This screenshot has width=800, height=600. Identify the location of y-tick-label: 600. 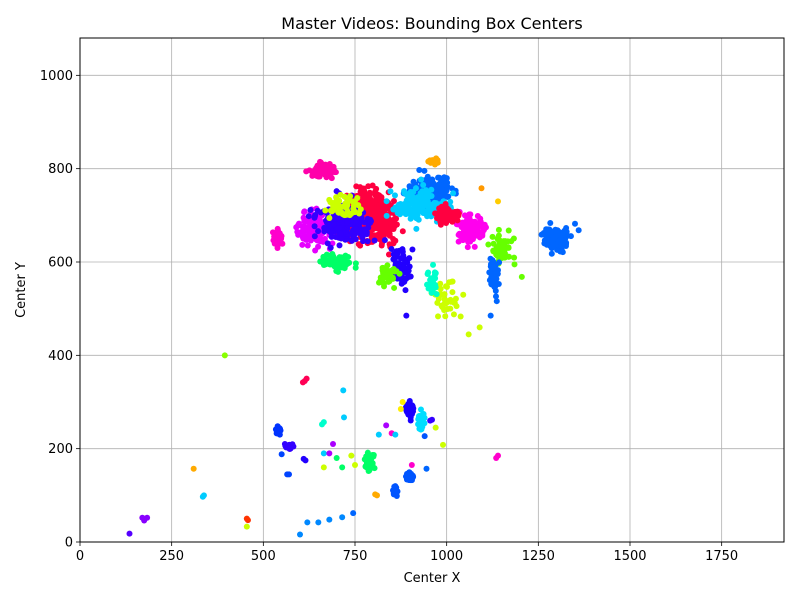
(60, 263).